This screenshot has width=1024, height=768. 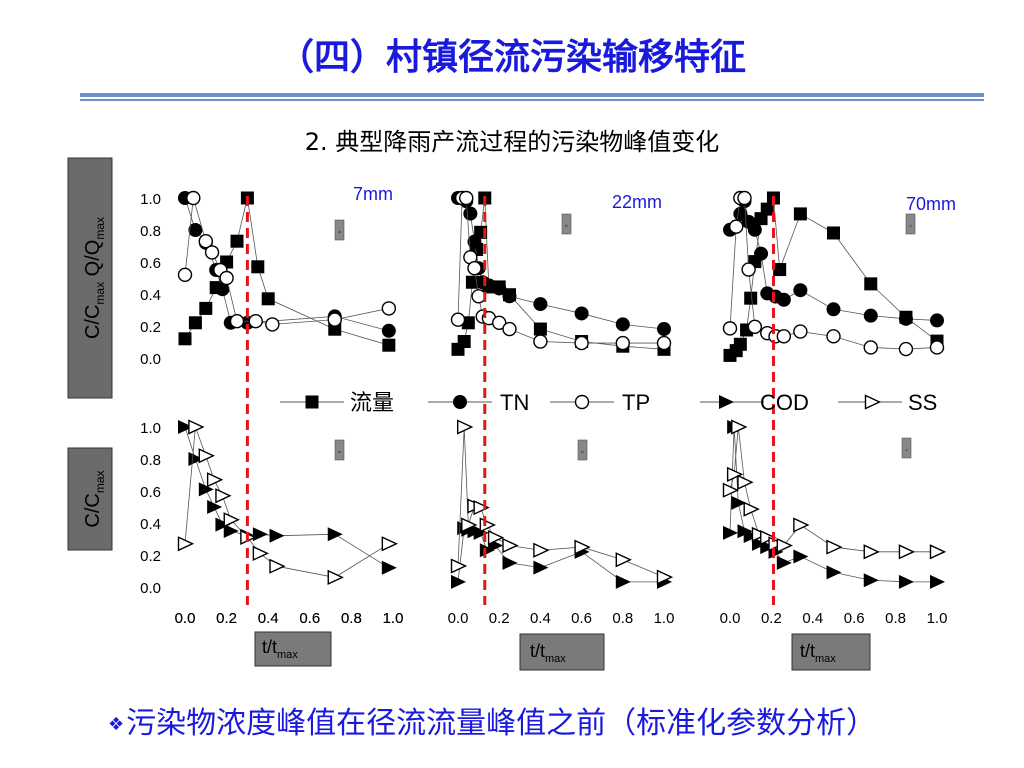 What do you see at coordinates (562, 652) in the screenshot?
I see `x-label-box-2: t/tmax` at bounding box center [562, 652].